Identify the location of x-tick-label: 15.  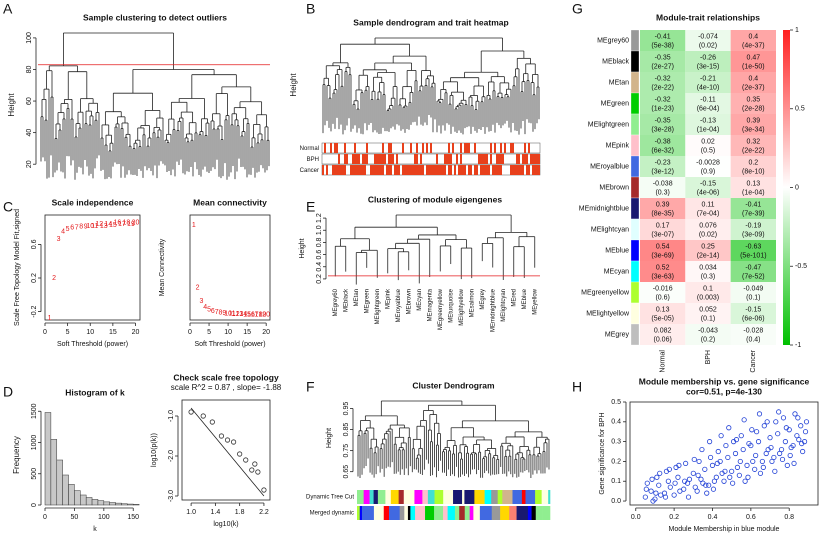
(247, 332).